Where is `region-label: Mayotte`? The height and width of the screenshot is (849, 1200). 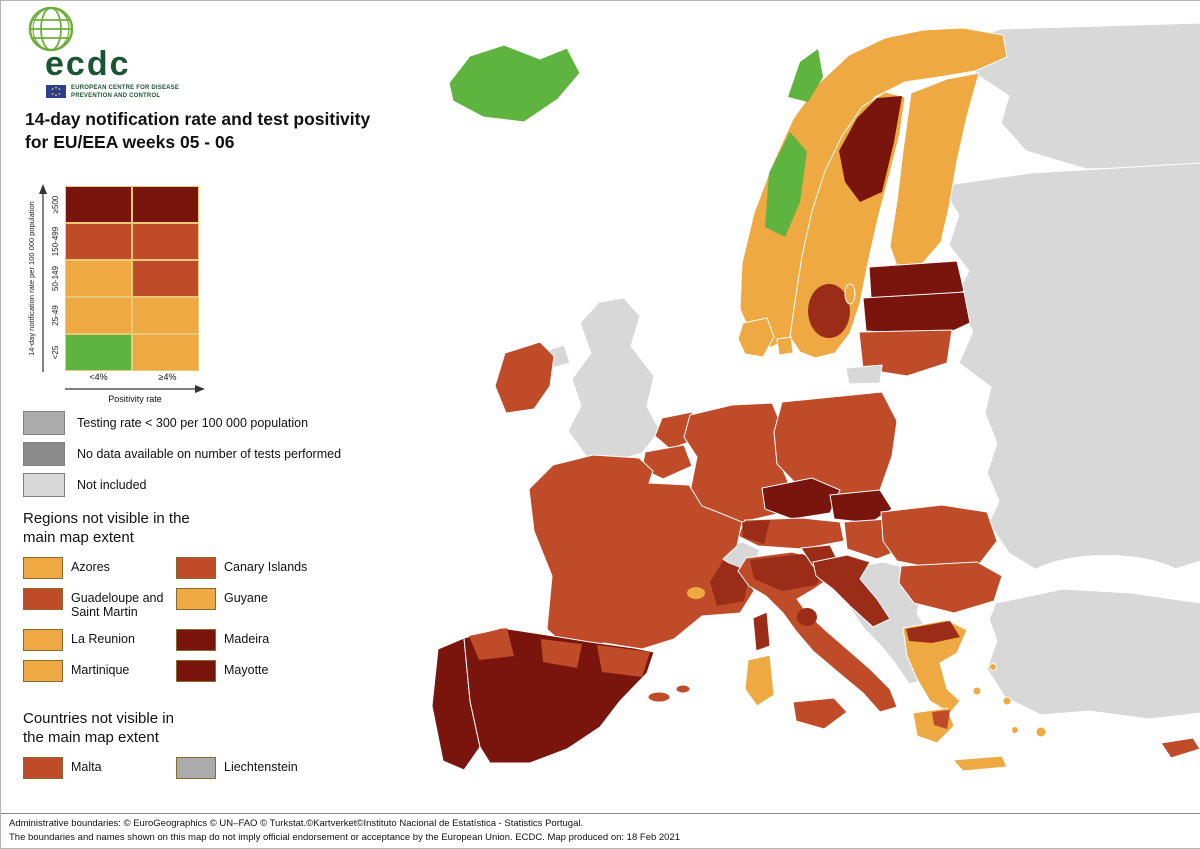 region-label: Mayotte is located at coordinates (246, 669).